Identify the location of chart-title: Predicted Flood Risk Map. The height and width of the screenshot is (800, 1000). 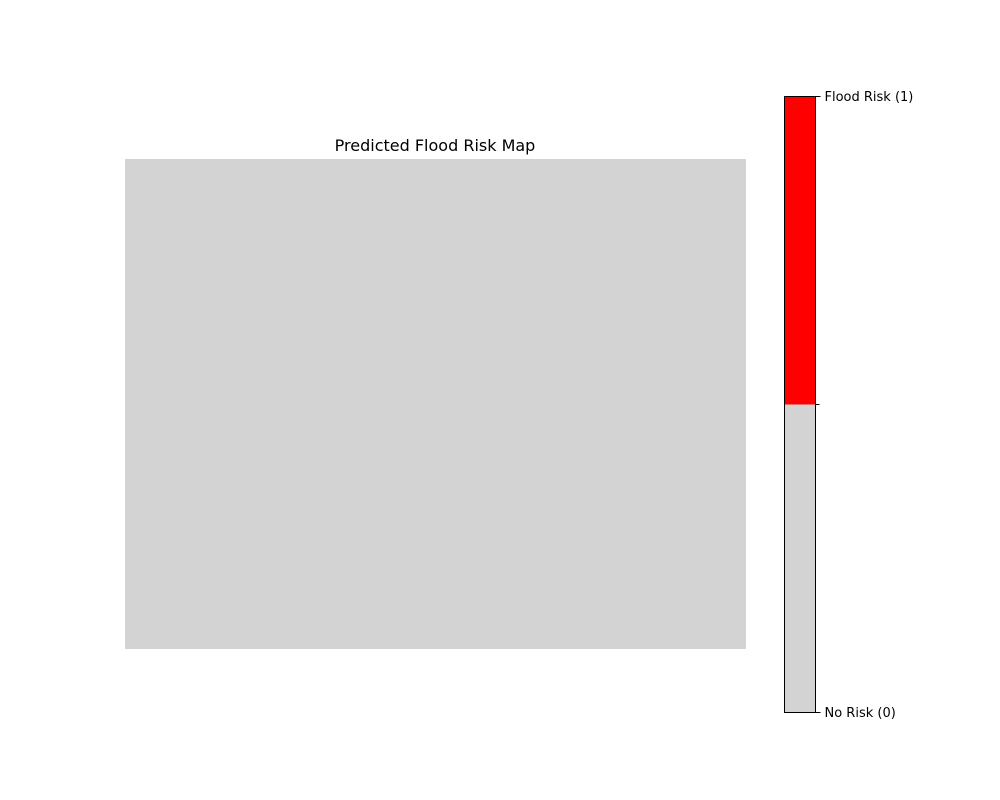
(435, 145).